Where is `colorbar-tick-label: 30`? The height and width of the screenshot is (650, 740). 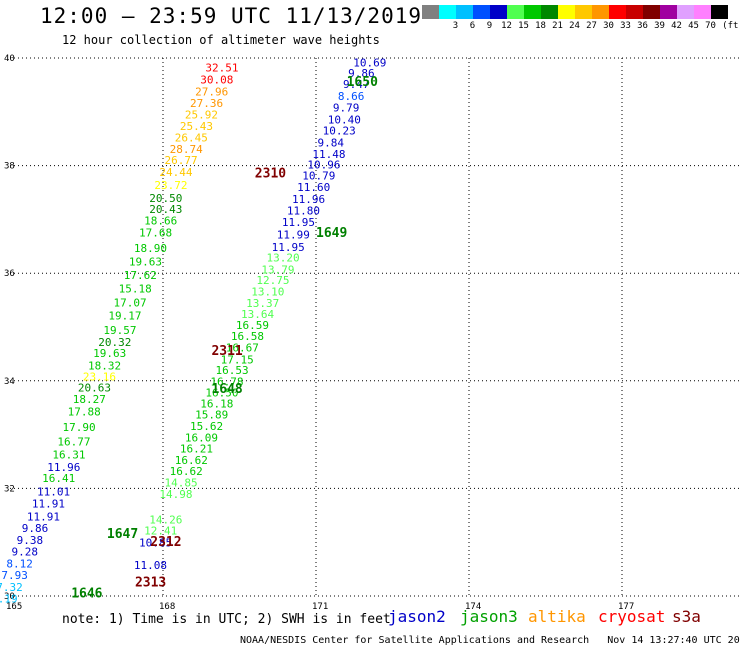 colorbar-tick-label: 30 is located at coordinates (608, 26).